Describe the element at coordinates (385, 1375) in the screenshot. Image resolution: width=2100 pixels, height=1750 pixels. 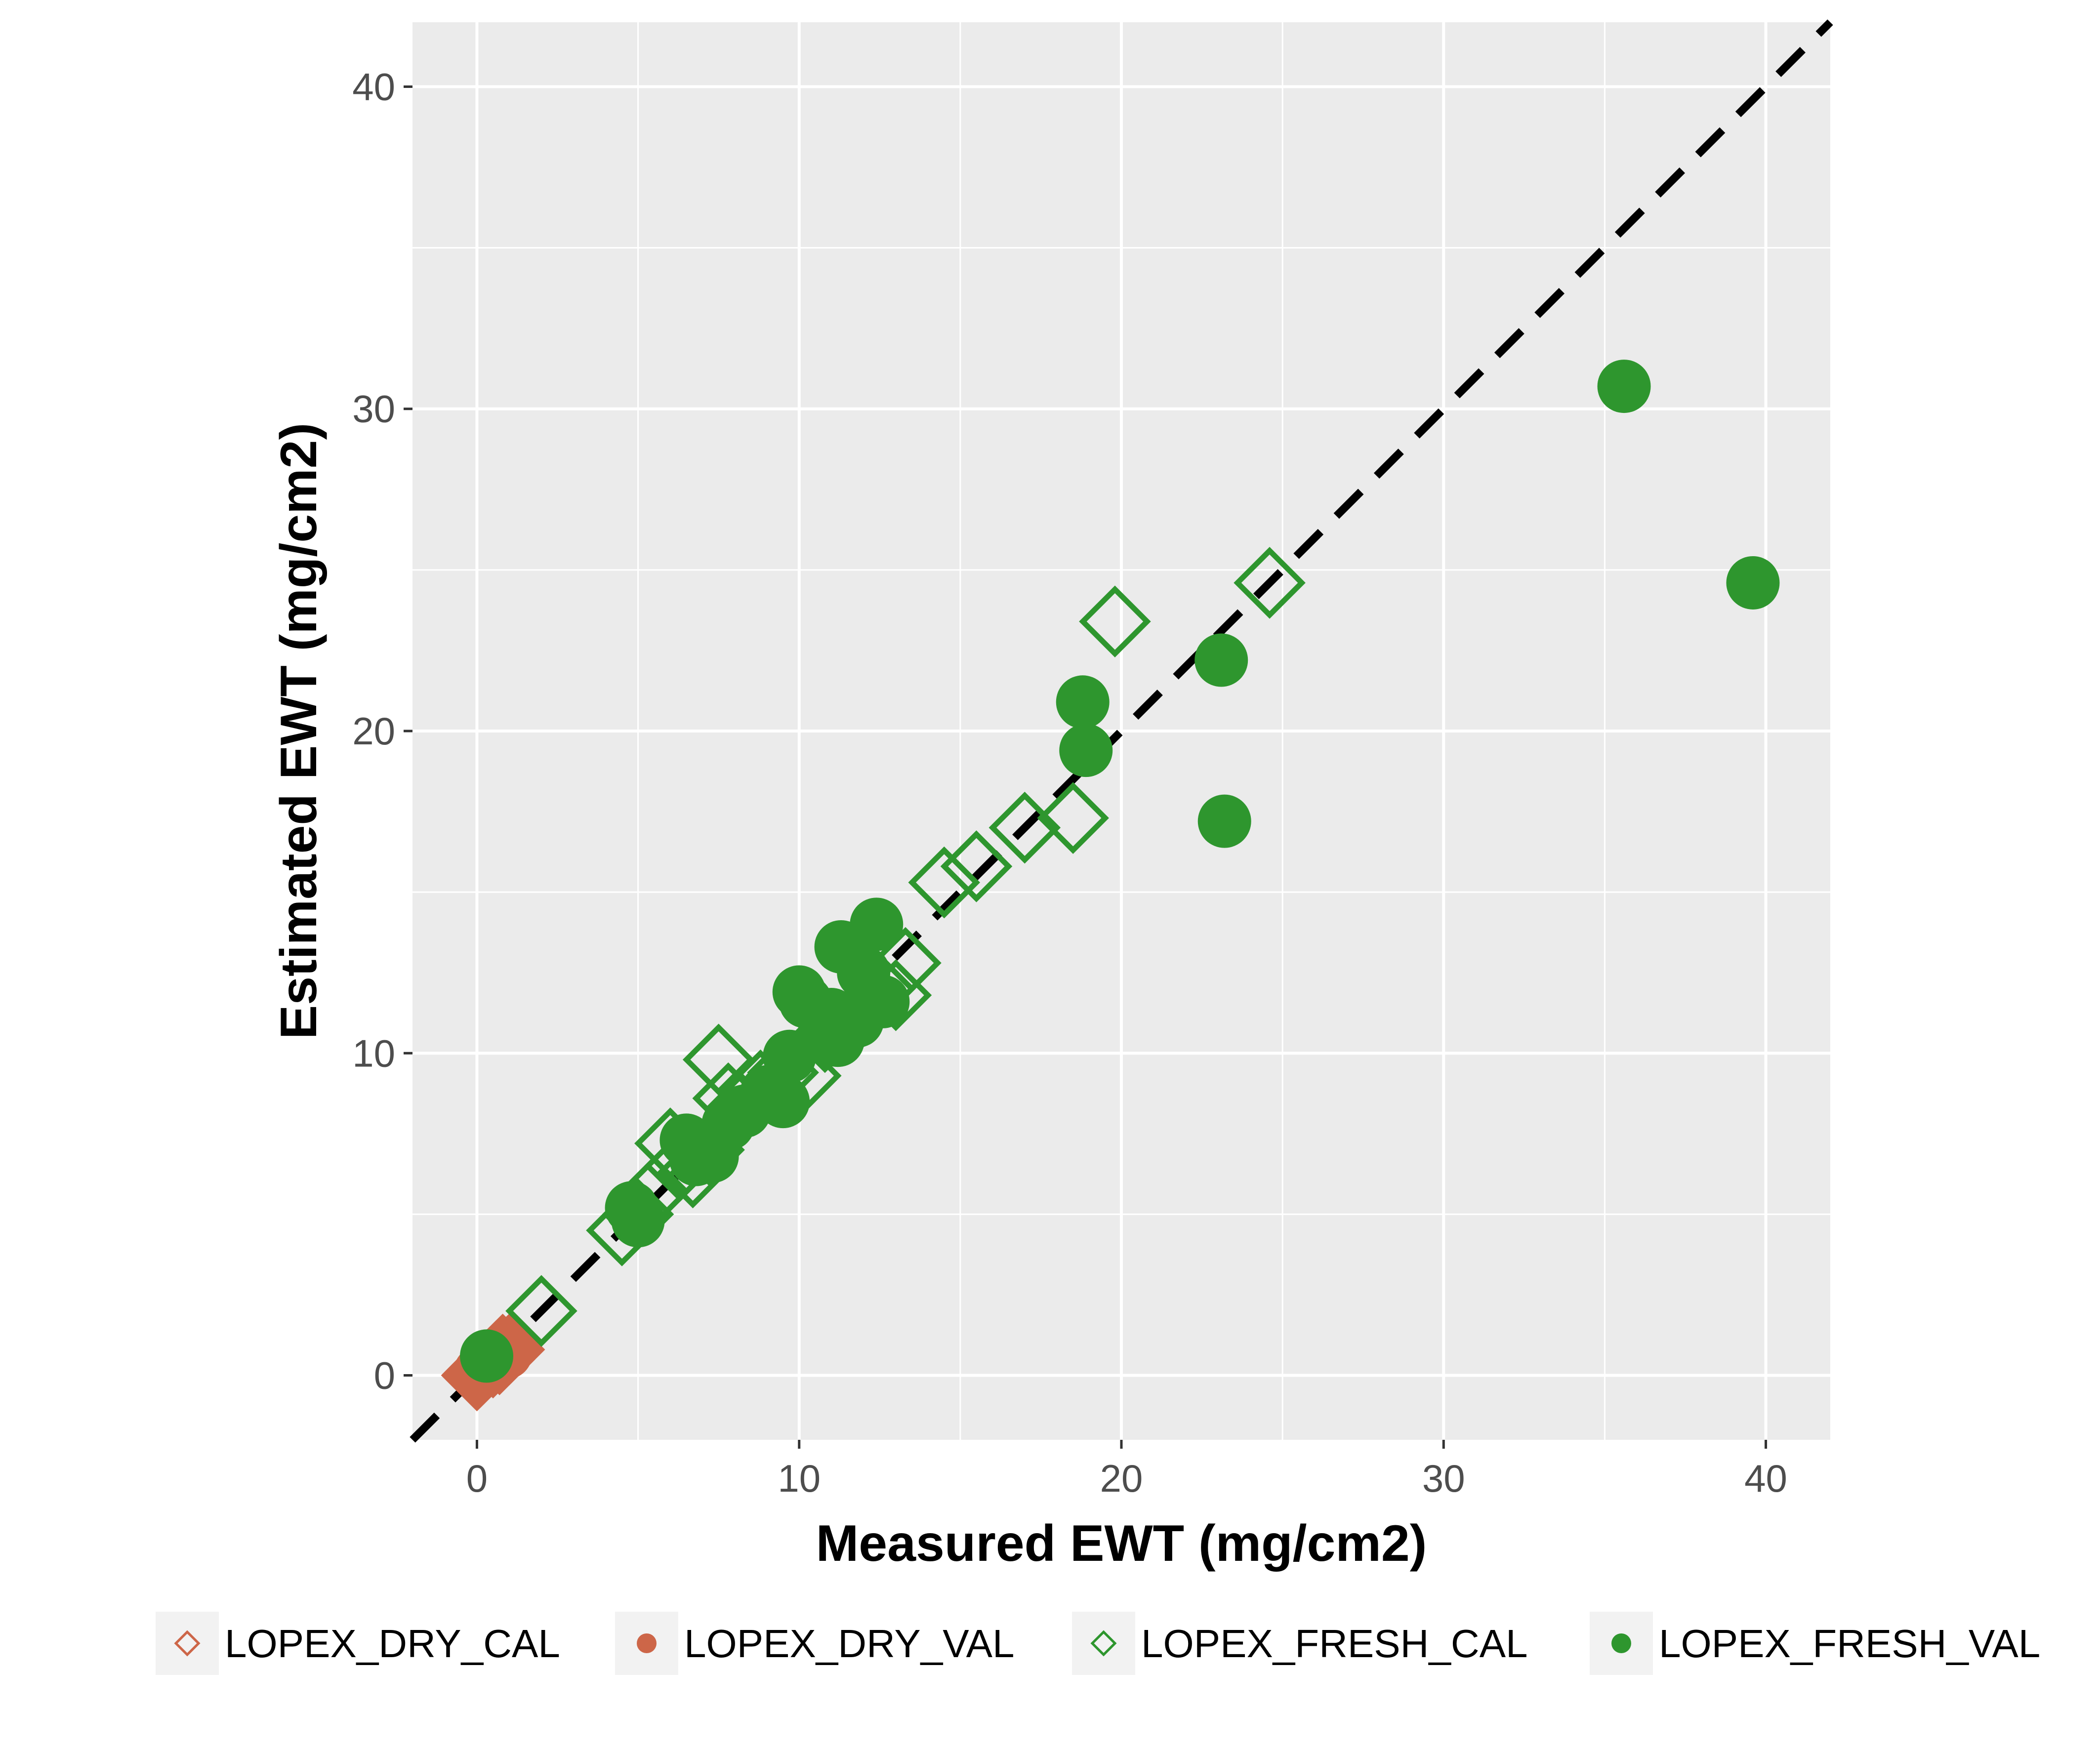
I see `y-tick-label: 0` at that location.